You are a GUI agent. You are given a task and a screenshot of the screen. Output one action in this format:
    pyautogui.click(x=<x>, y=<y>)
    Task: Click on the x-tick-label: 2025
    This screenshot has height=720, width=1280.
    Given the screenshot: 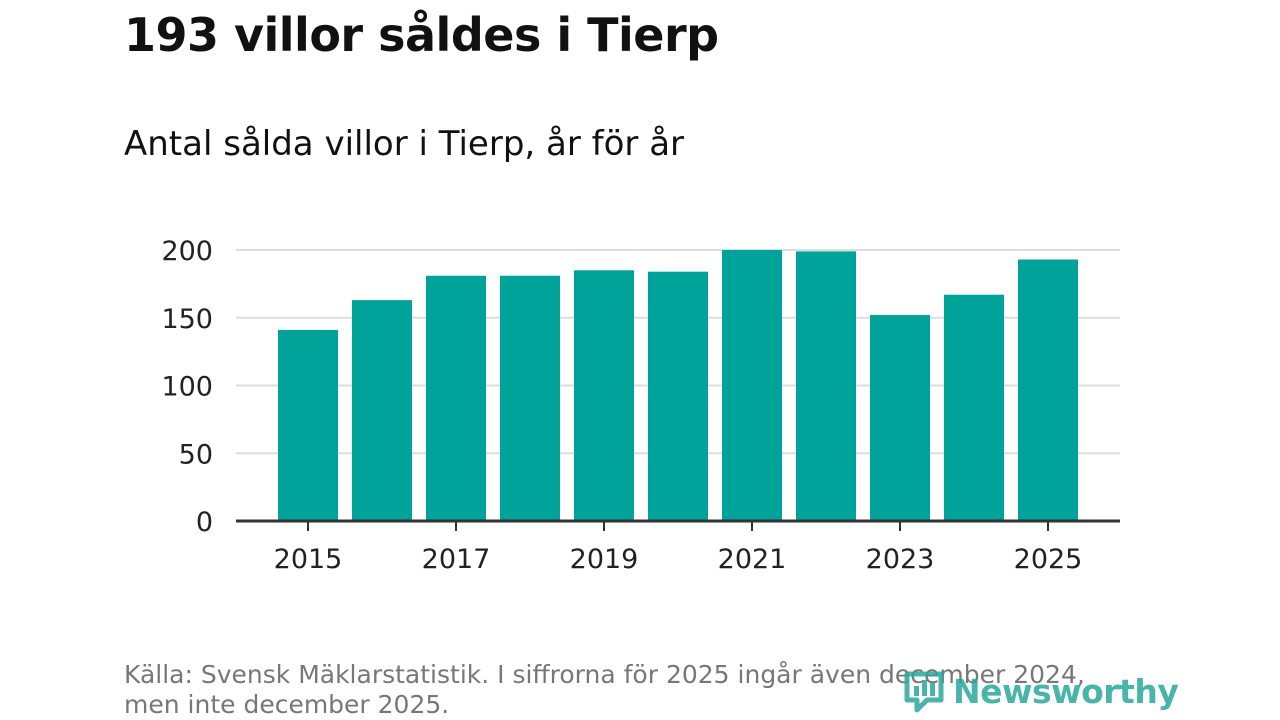 What is the action you would take?
    pyautogui.click(x=1048, y=559)
    